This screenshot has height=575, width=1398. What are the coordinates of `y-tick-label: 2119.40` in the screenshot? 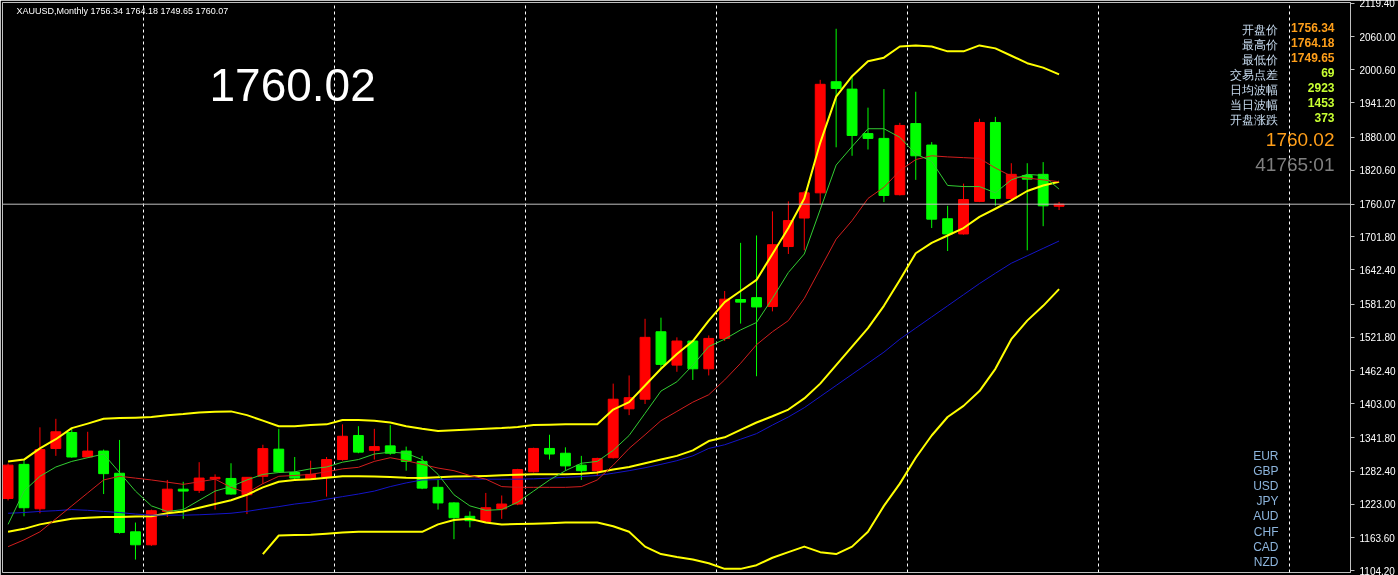 It's located at (1377, 5).